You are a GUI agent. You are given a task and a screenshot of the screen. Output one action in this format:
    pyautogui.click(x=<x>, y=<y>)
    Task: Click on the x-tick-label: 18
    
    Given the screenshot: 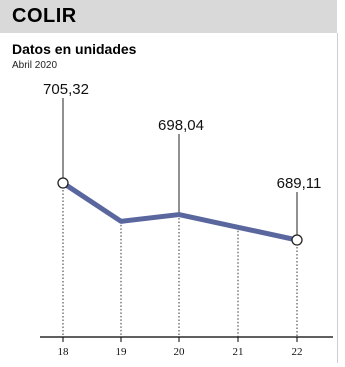 What is the action you would take?
    pyautogui.click(x=64, y=352)
    